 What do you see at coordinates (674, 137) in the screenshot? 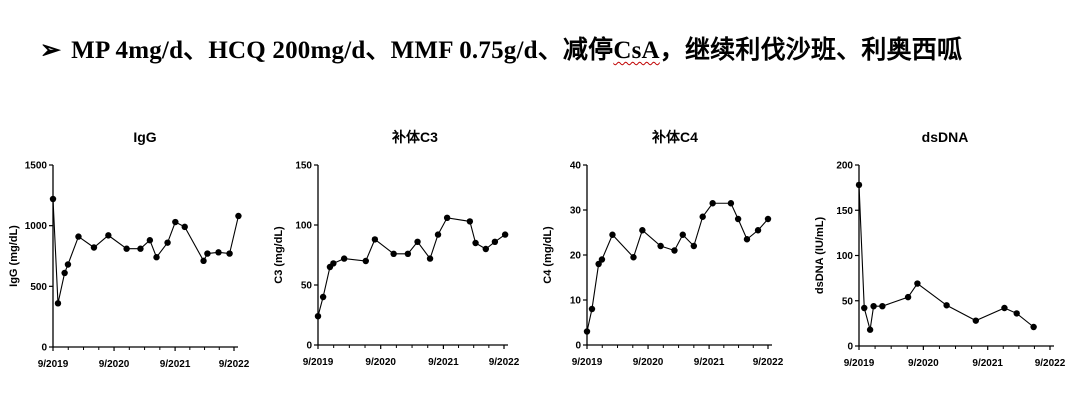
I see `chart-title: 补体C4` at bounding box center [674, 137].